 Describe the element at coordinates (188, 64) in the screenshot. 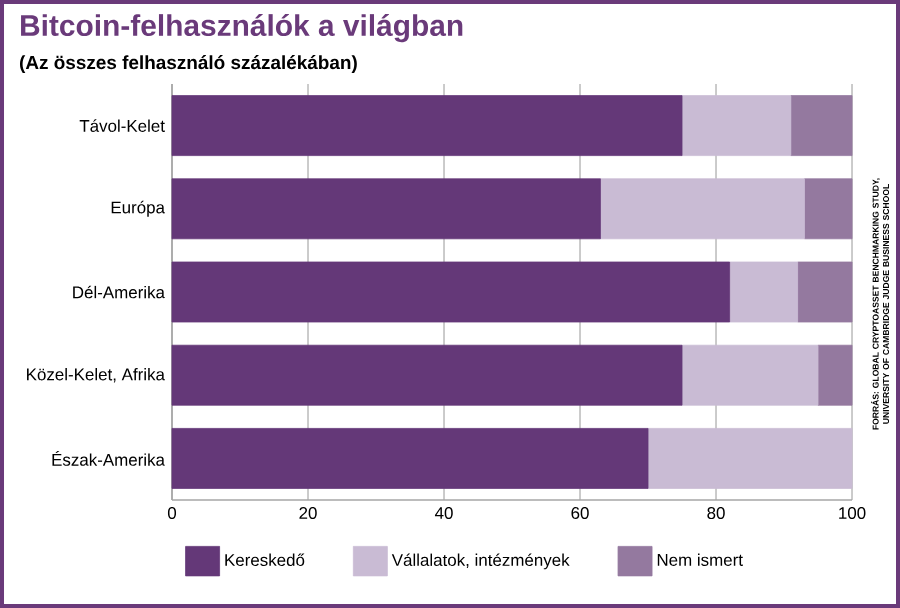

I see `chart-subtitle: (Az összes felhasználó százalékában)` at that location.